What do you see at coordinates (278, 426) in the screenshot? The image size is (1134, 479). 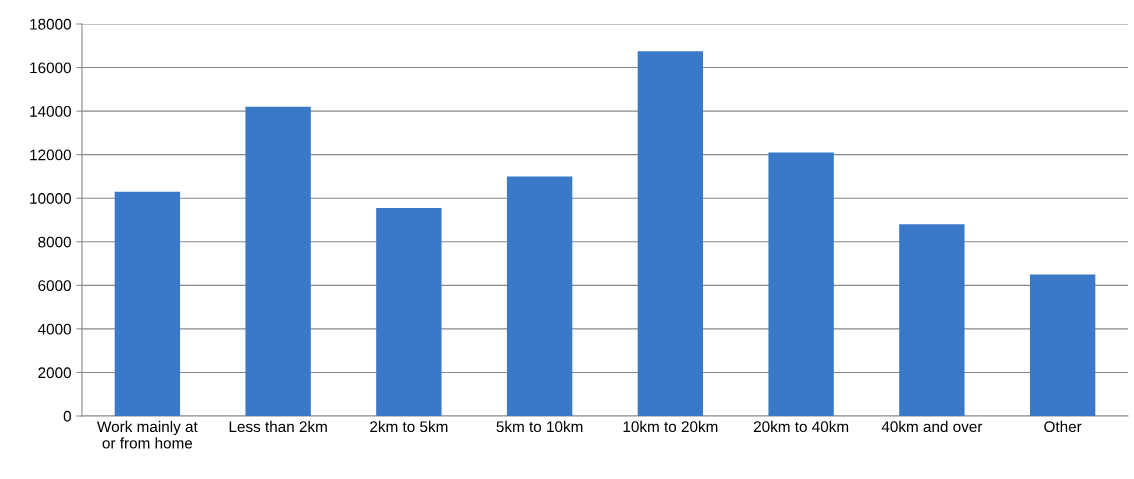 I see `x-tick-label: Less than 2km` at bounding box center [278, 426].